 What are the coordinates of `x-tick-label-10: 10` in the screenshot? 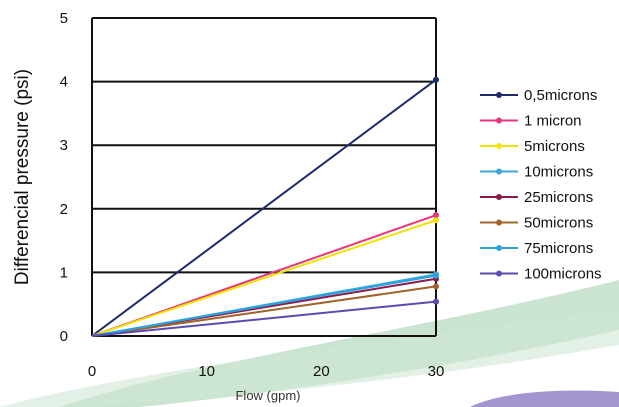 It's located at (206, 371).